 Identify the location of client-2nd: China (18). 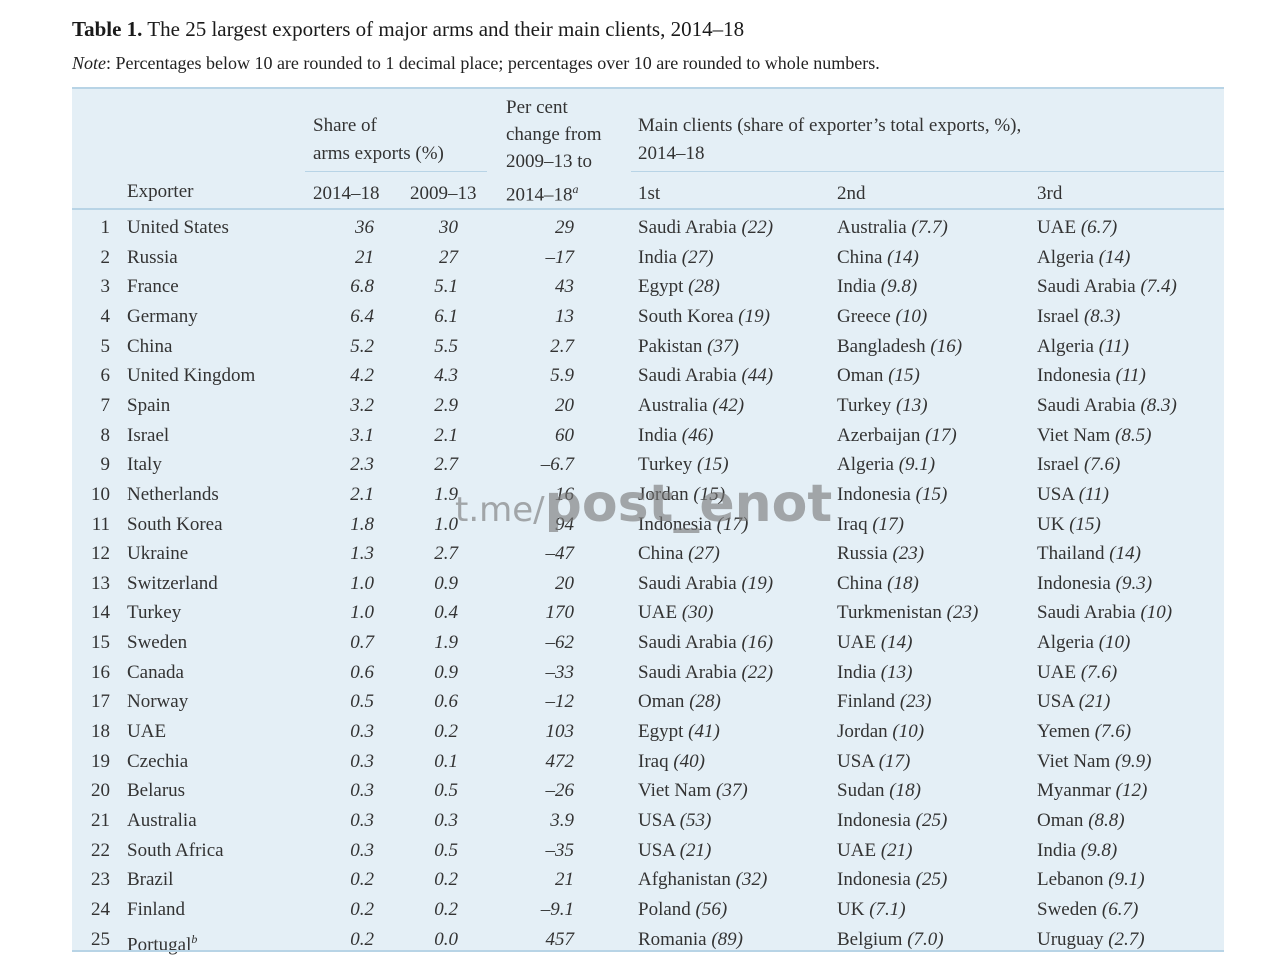
(878, 584).